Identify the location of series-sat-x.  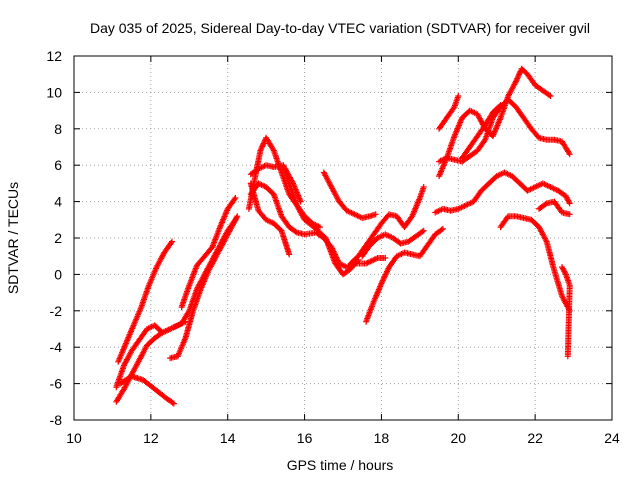
(566, 312).